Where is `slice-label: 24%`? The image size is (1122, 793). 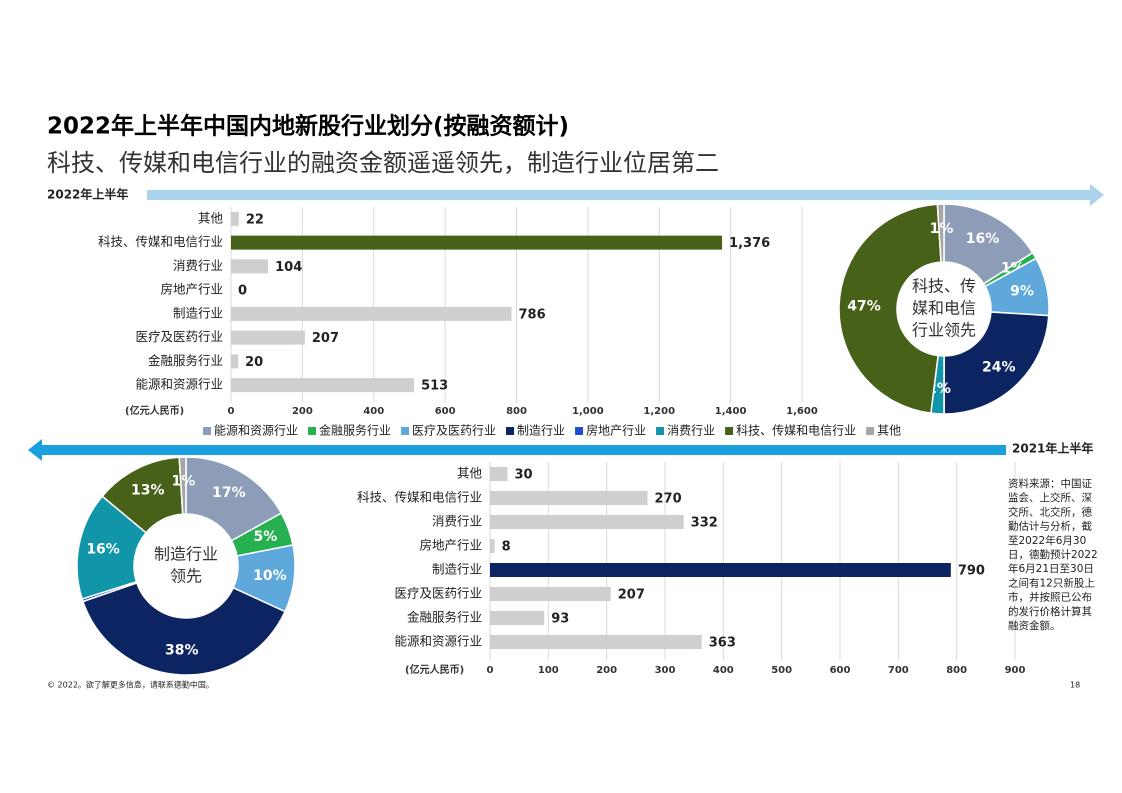
slice-label: 24% is located at coordinates (999, 367).